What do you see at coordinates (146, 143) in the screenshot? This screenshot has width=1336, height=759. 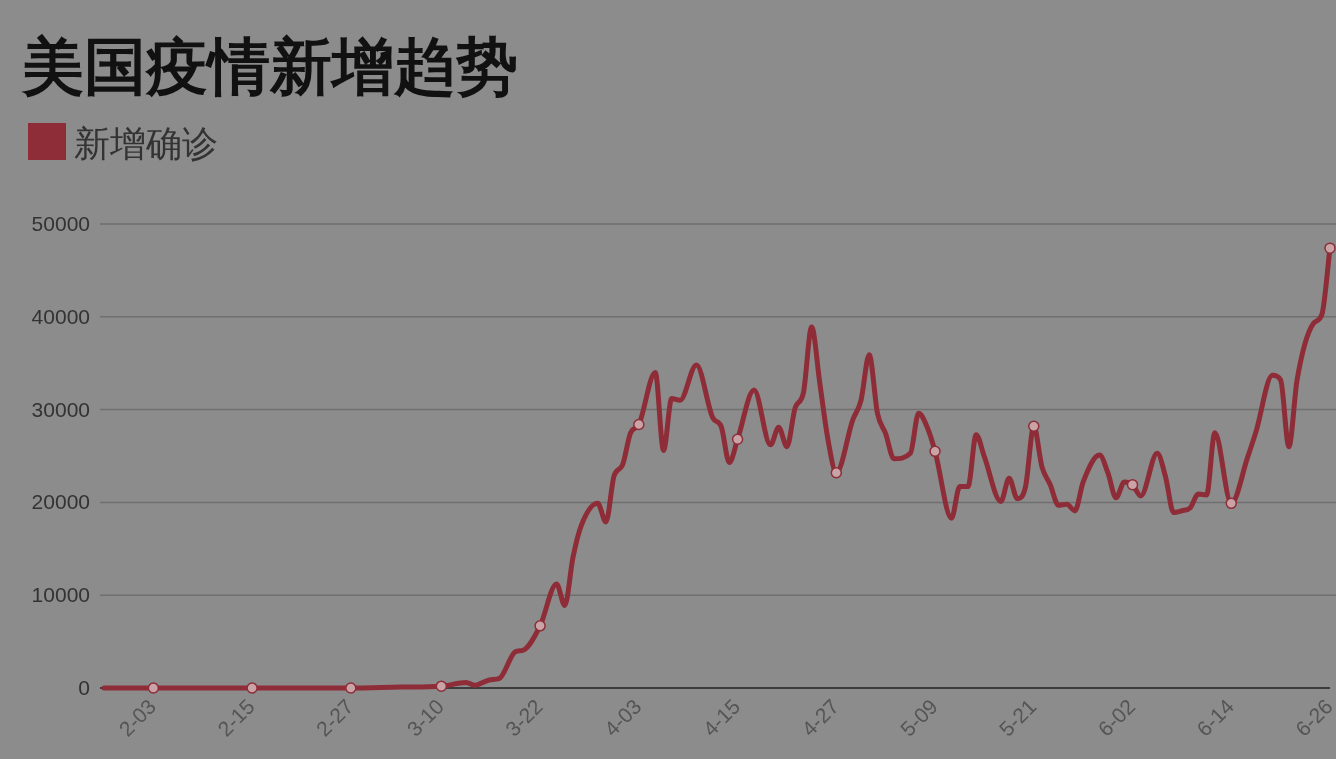 I see `legend-label: 新增确诊` at bounding box center [146, 143].